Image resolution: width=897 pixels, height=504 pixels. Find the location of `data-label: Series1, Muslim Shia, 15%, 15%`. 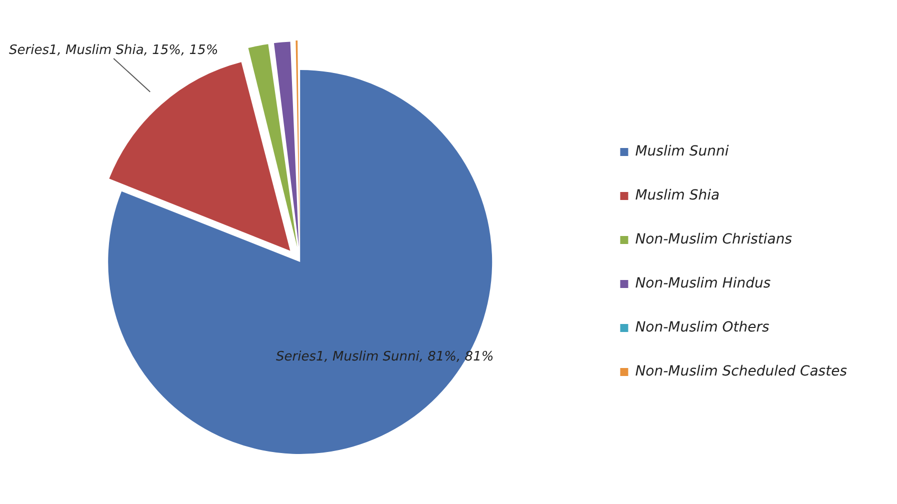

data-label: Series1, Muslim Shia, 15%, 15% is located at coordinates (113, 50).